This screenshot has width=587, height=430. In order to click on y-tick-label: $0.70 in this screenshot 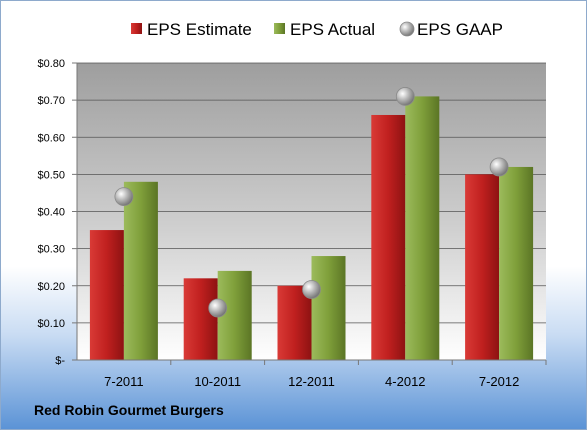, I will do `click(51, 101)`.